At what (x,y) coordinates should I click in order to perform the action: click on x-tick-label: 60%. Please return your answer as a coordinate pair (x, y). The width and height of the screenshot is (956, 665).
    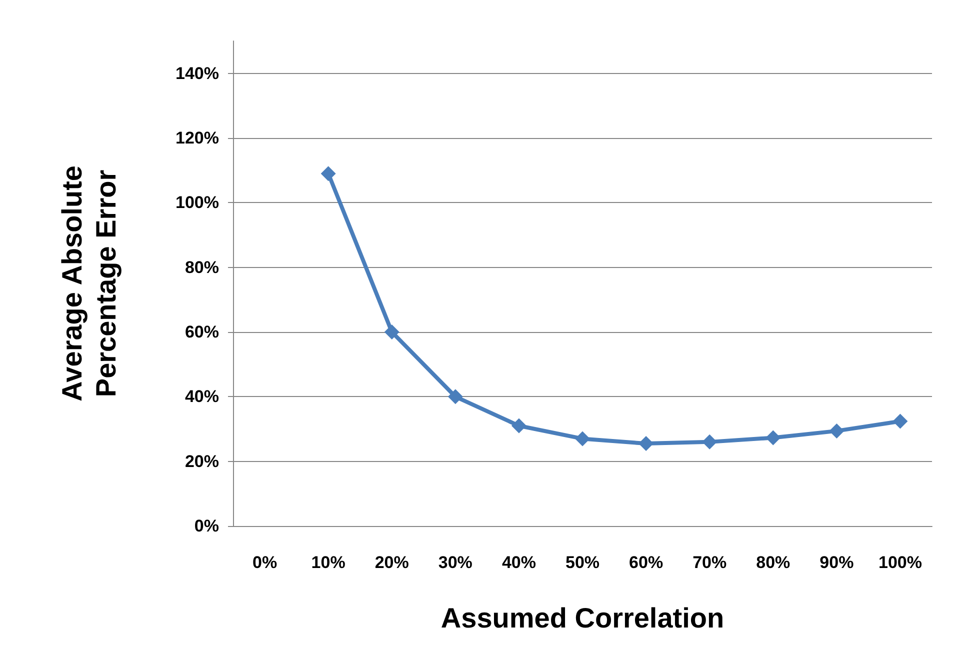
    Looking at the image, I should click on (646, 562).